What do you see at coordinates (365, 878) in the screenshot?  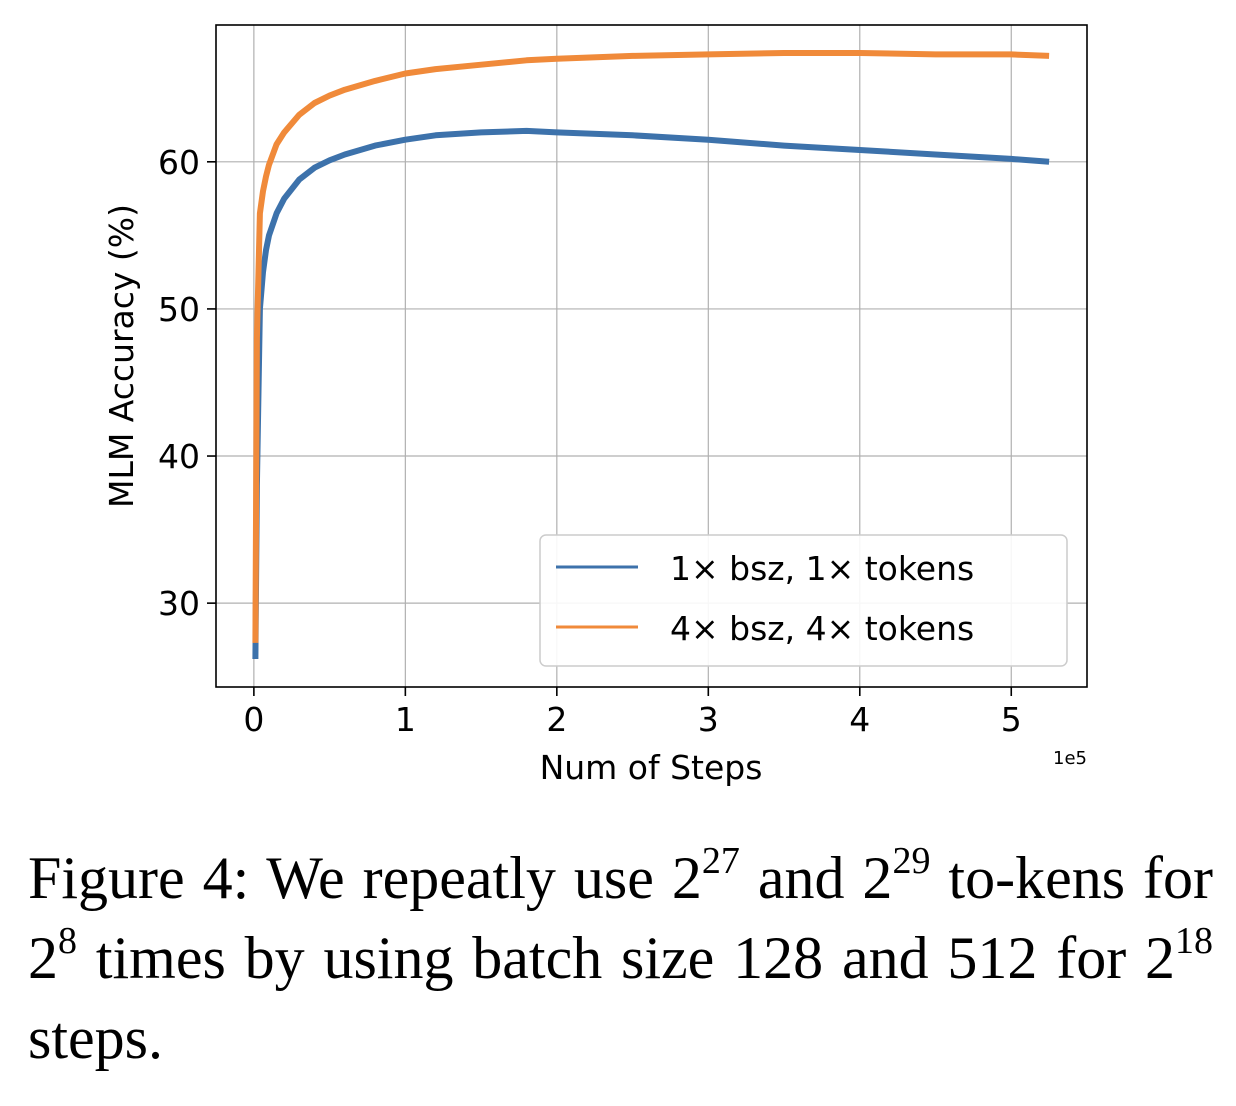 I see `caption-text-1: Figure 4: We repeatly use 2` at bounding box center [365, 878].